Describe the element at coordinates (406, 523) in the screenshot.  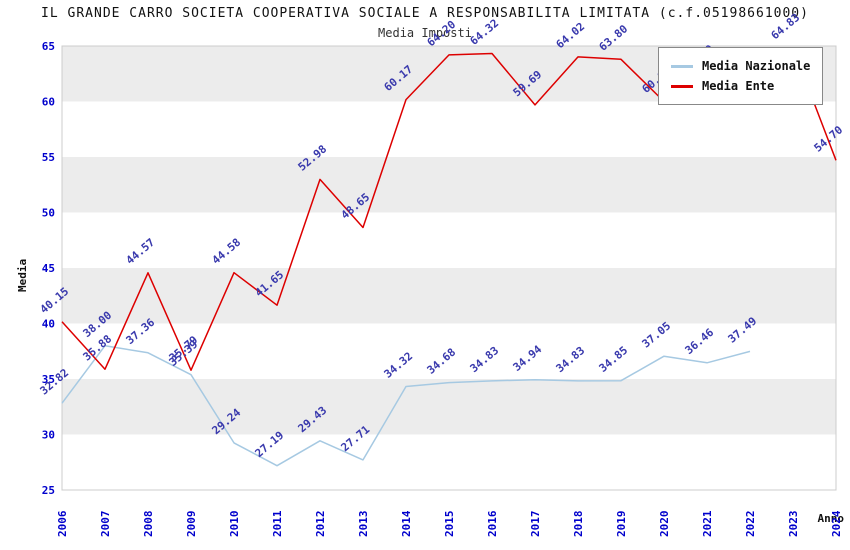
I see `x-tick-label: 2014` at that location.